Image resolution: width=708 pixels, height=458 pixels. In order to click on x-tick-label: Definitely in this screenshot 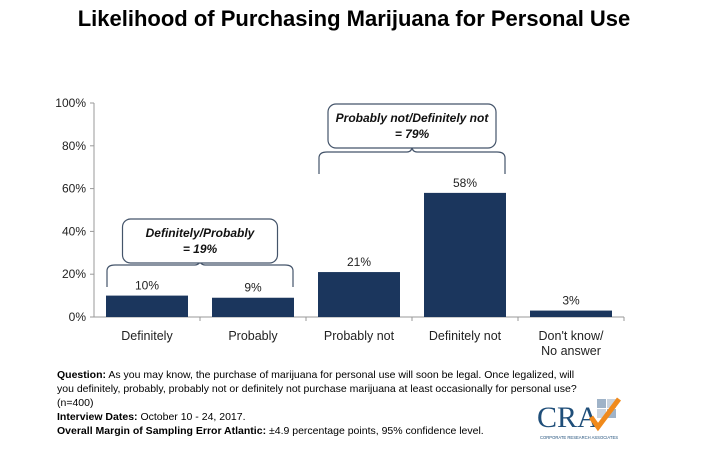, I will do `click(147, 336)`.